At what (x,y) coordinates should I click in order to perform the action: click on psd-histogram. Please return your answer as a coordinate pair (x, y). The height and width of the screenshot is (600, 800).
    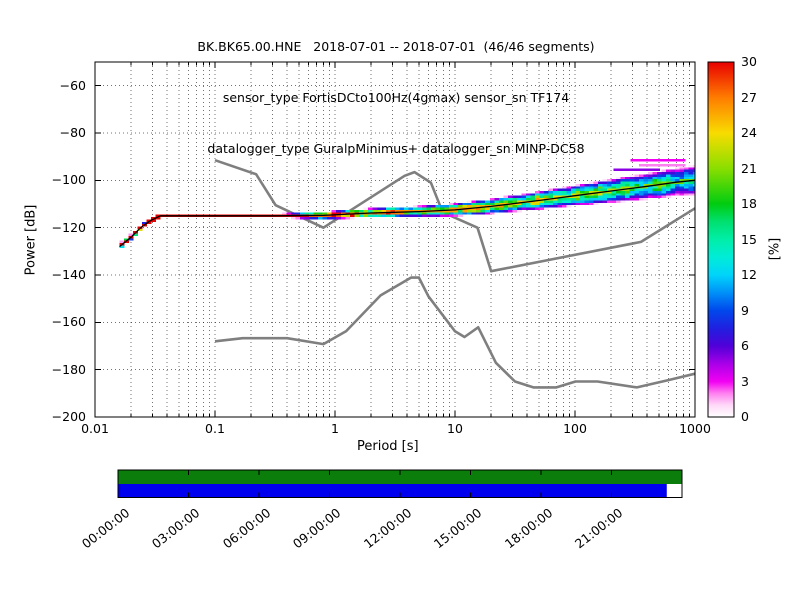
    Looking at the image, I should click on (407, 206).